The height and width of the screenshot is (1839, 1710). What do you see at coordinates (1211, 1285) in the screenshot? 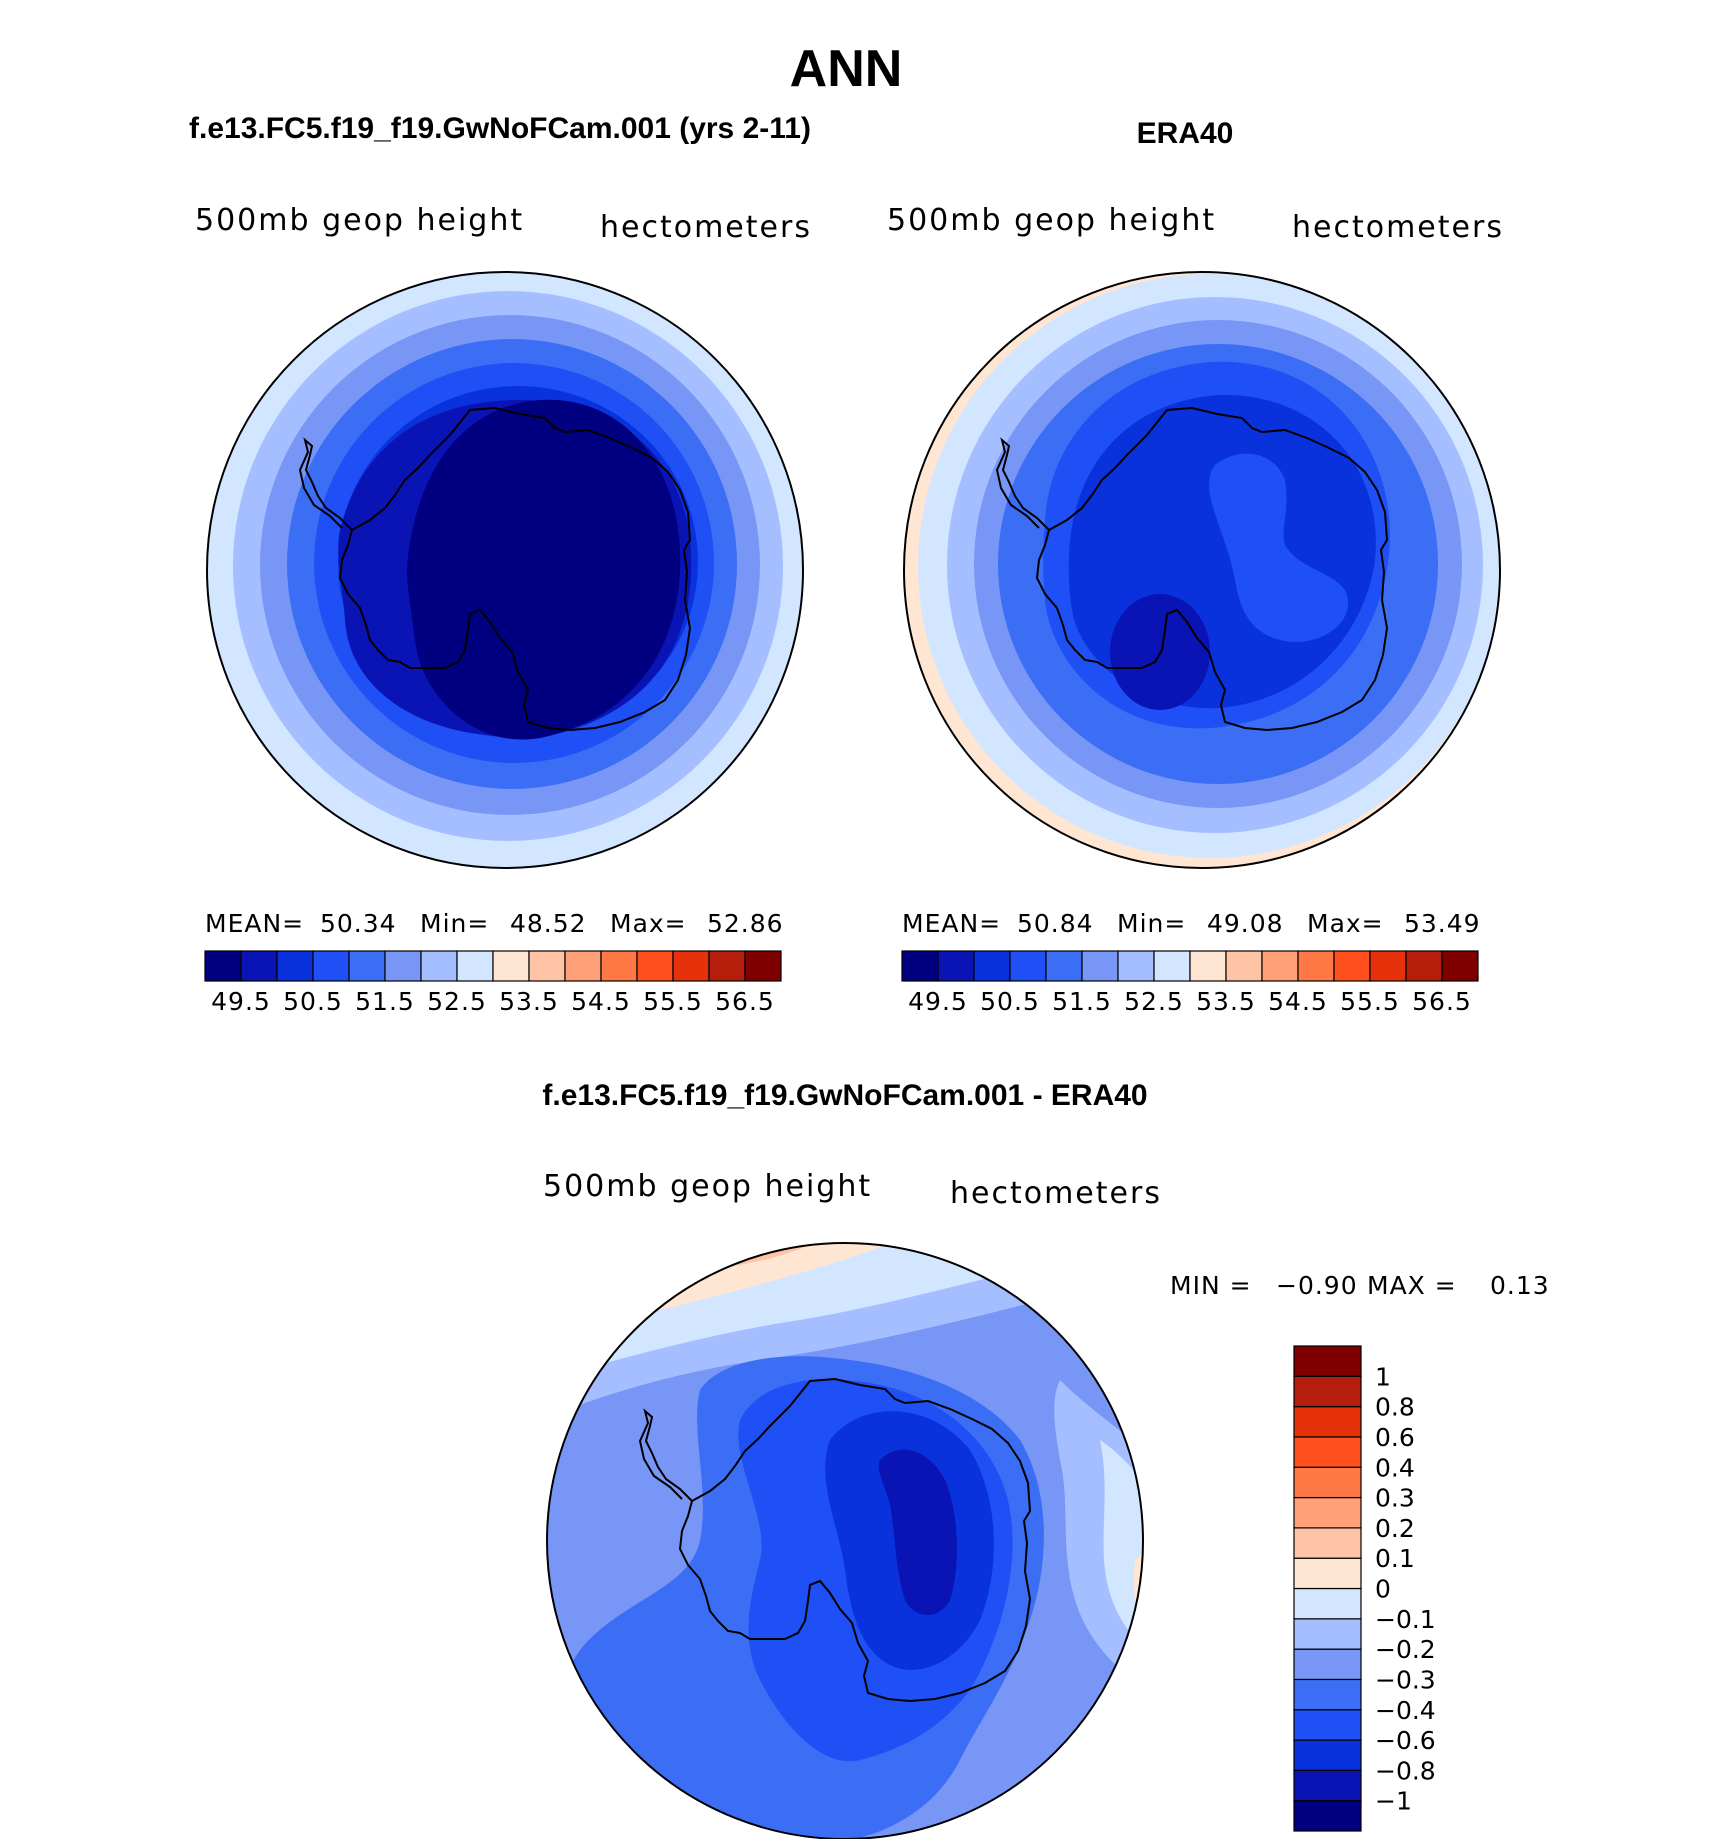
I see `stat-min-label: MIN =` at bounding box center [1211, 1285].